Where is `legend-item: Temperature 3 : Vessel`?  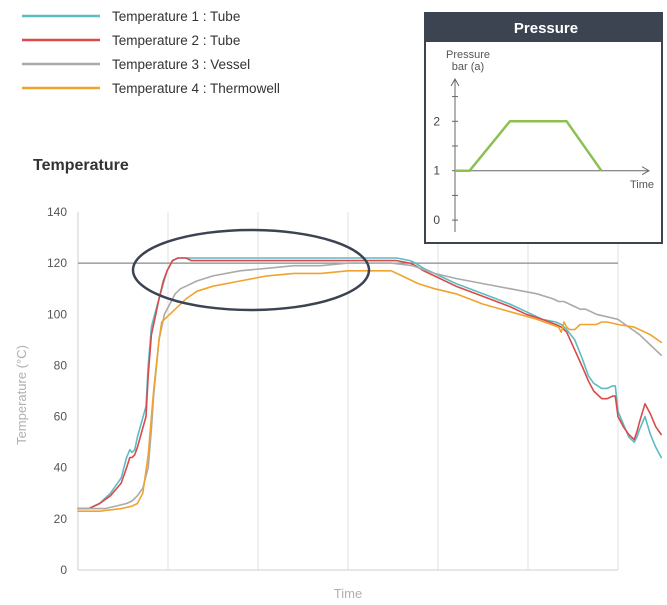 legend-item: Temperature 3 : Vessel is located at coordinates (136, 64).